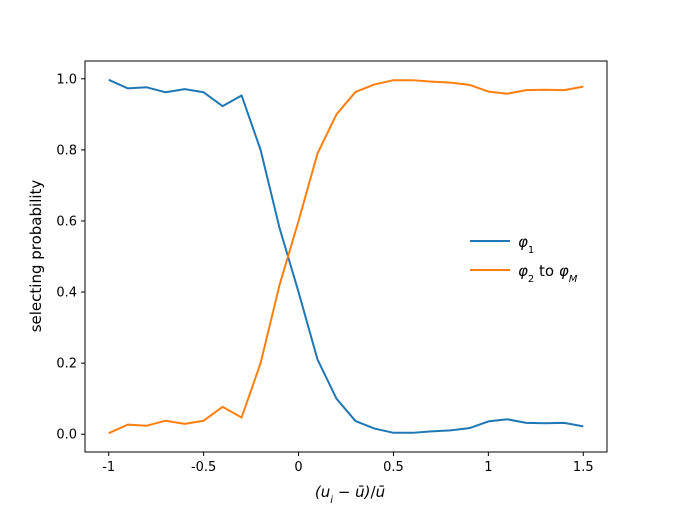 This screenshot has width=675, height=507. What do you see at coordinates (66, 79) in the screenshot?
I see `y-tick-label: 1.0` at bounding box center [66, 79].